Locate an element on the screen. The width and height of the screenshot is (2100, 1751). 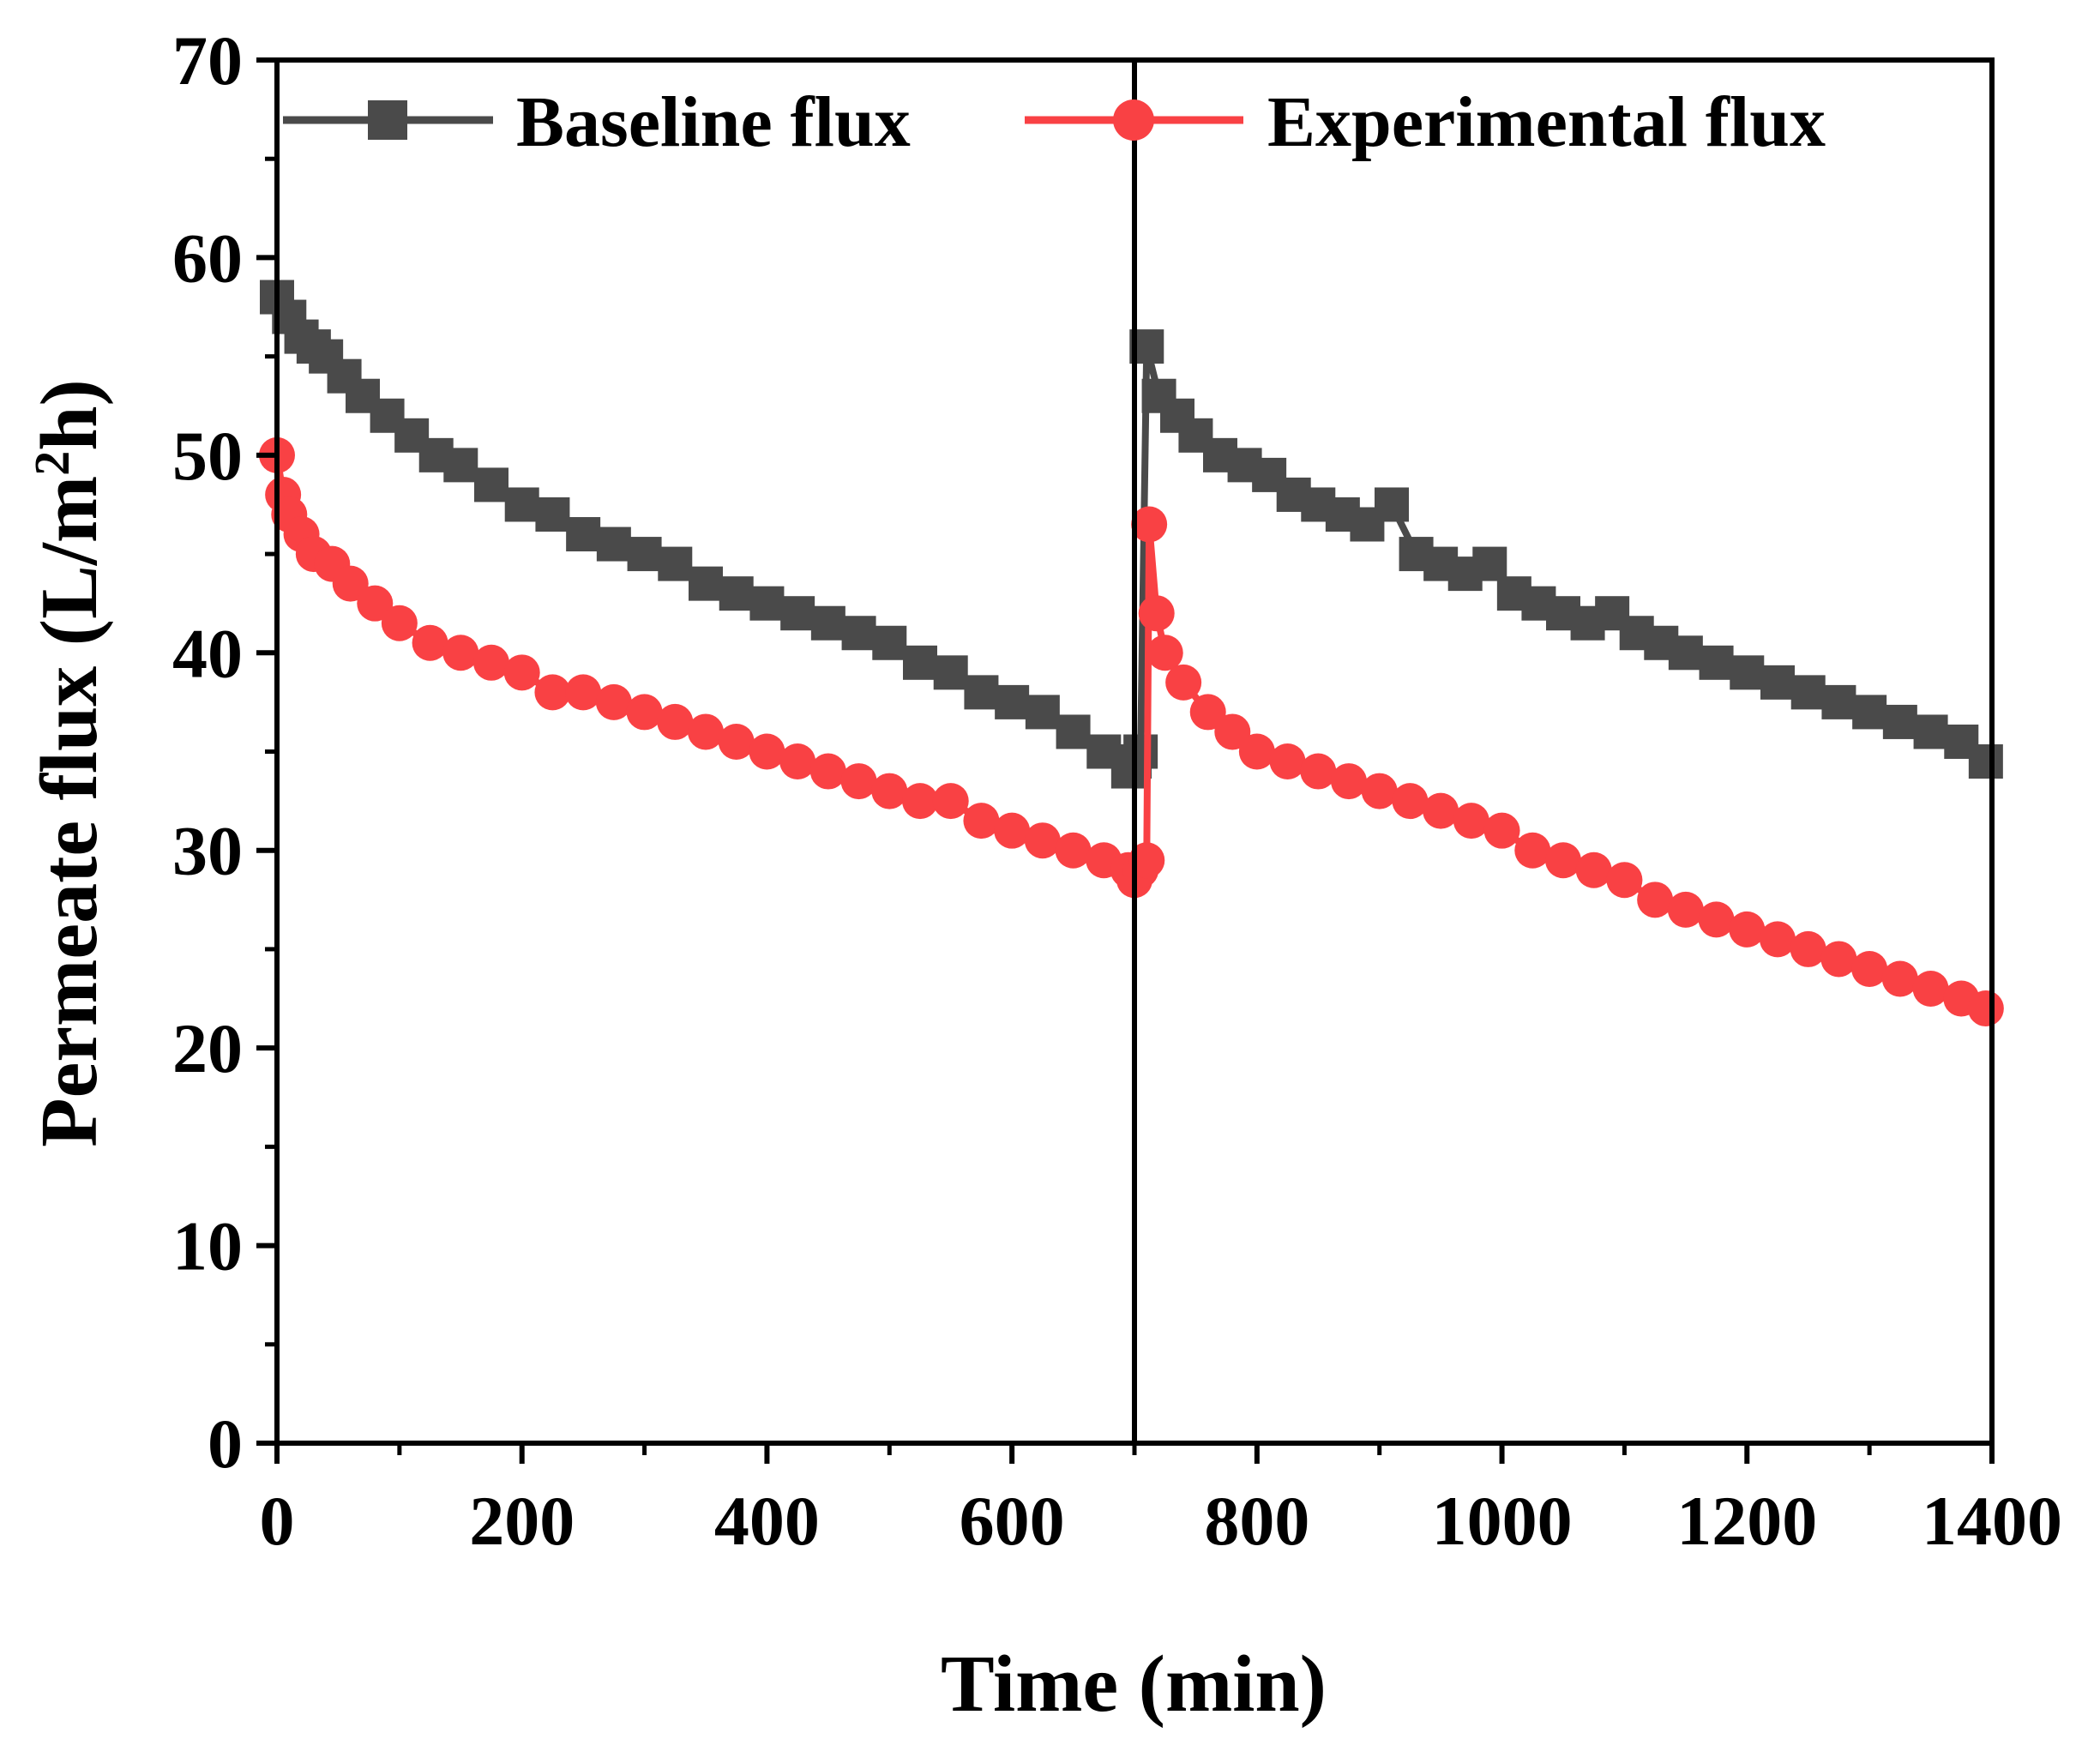
y-tick-label: 60 is located at coordinates (207, 258).